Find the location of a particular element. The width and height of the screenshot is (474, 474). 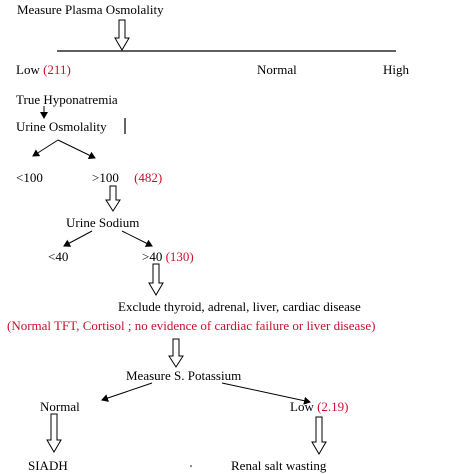

node-low: Low (211) is located at coordinates (43, 69).